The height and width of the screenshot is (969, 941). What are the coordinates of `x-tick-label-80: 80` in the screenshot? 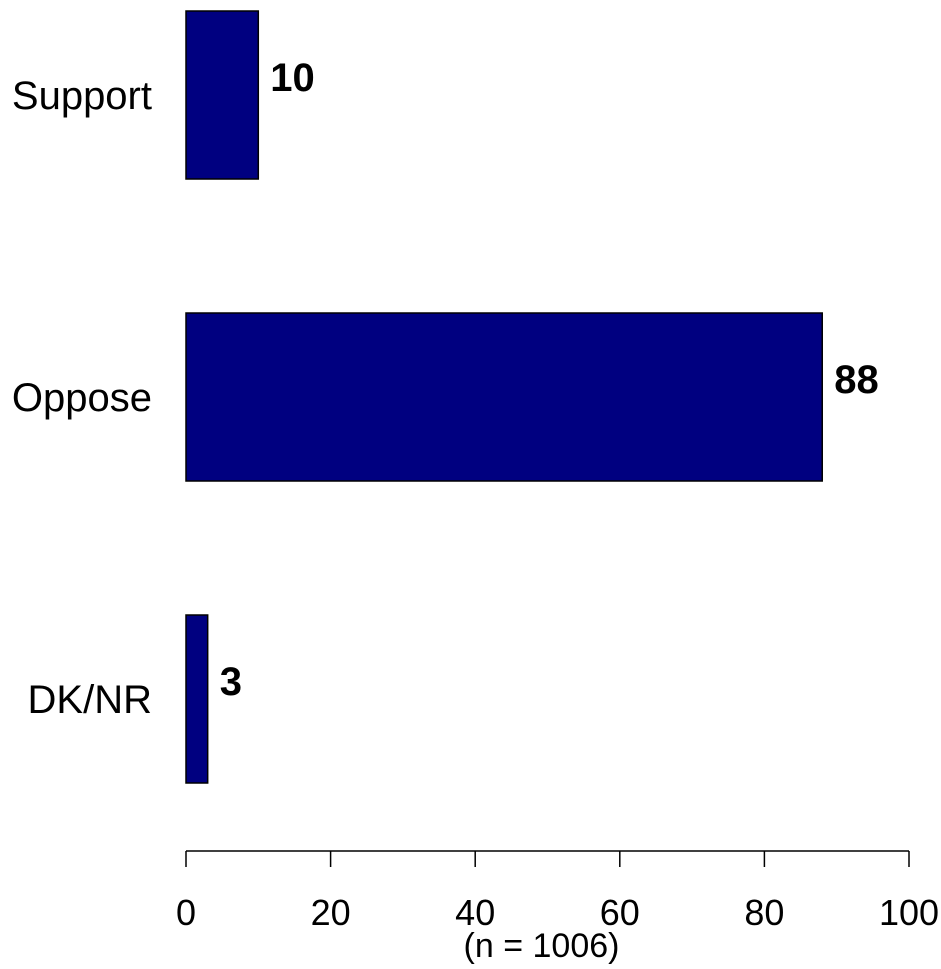 It's located at (764, 912).